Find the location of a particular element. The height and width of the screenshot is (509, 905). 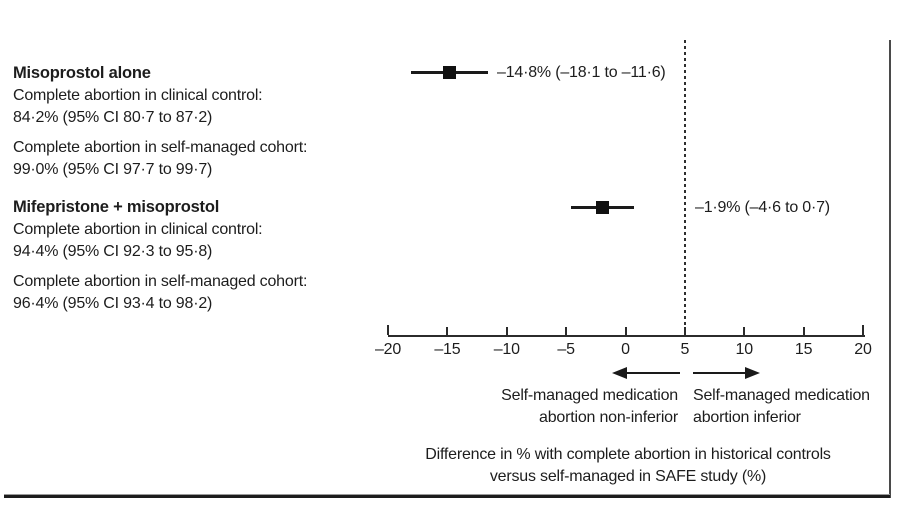

group-title: Misoprostol alone is located at coordinates (82, 73).